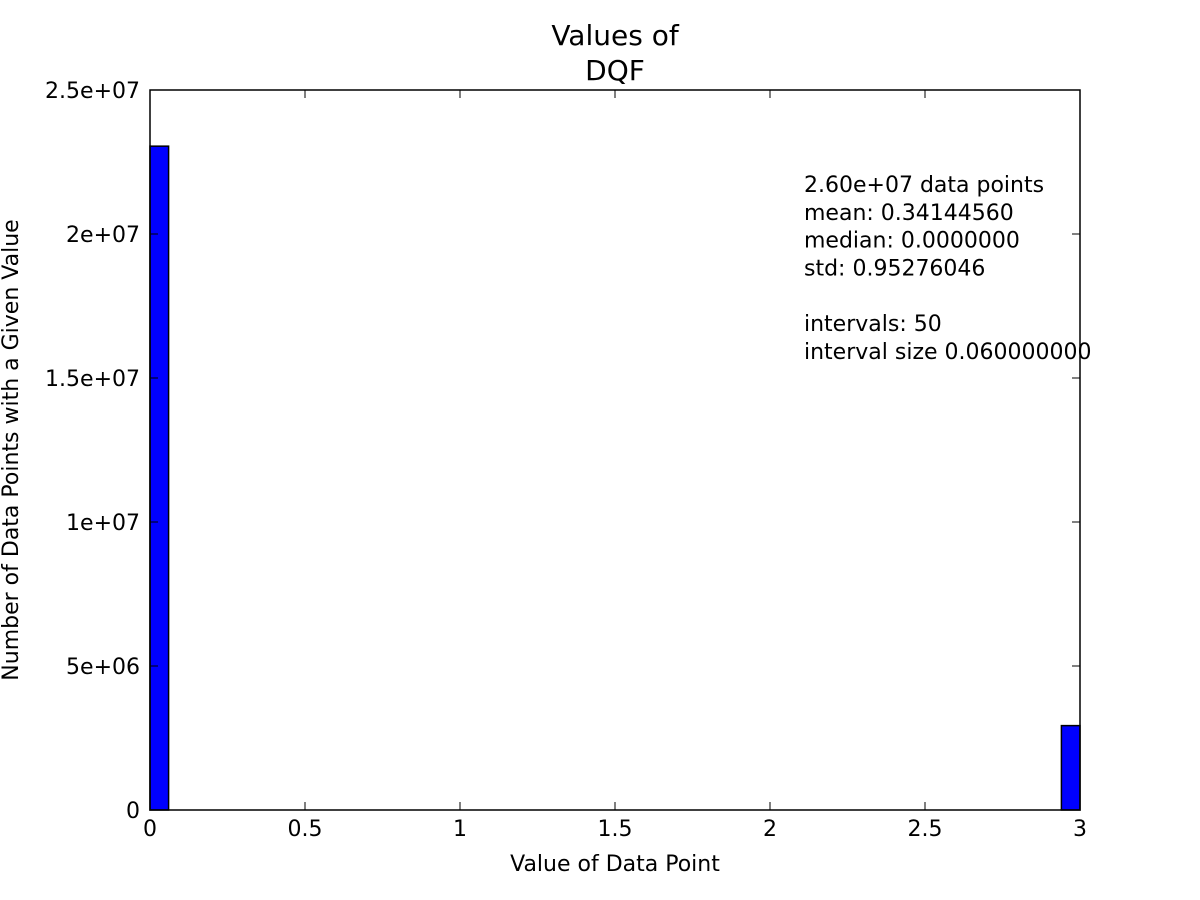  Describe the element at coordinates (947, 352) in the screenshot. I see `stats-line: interval size 0.060000000` at that location.